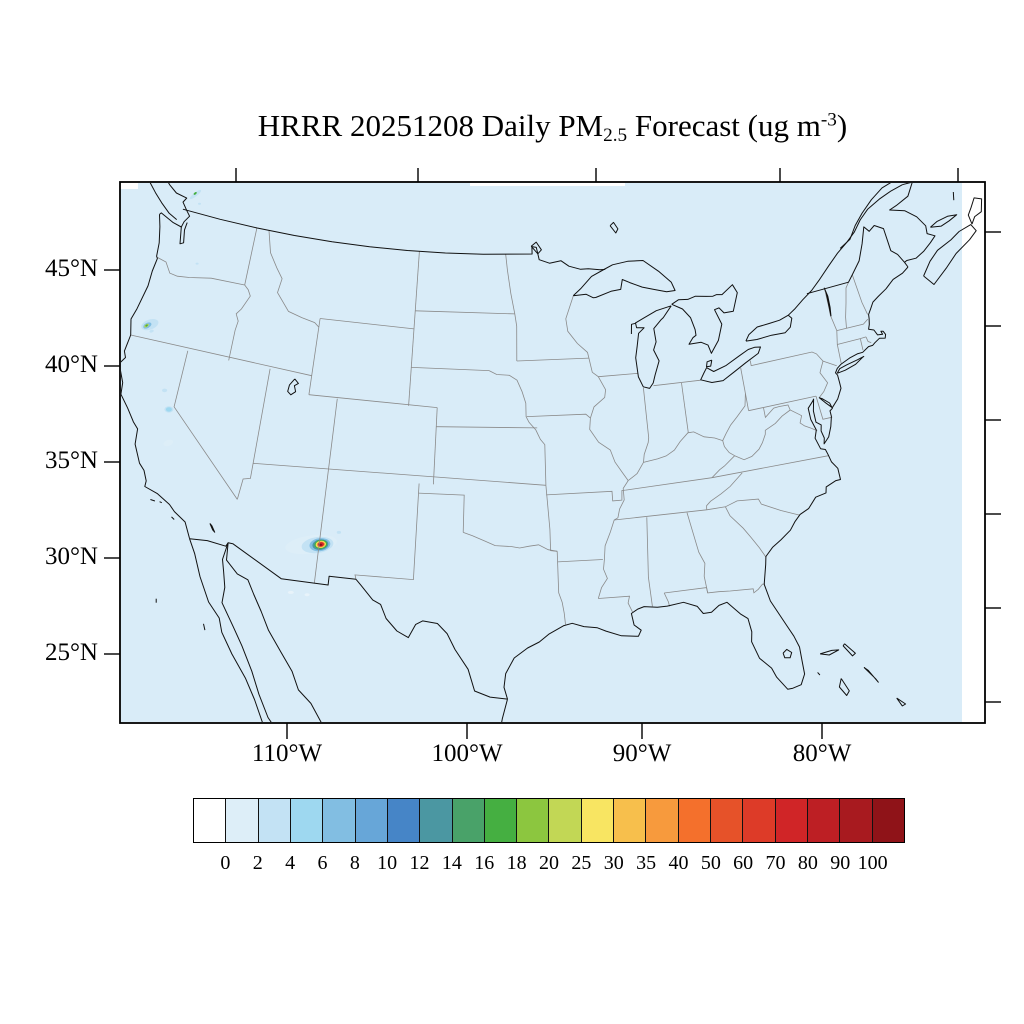  I want to click on lon-tick-label: 110°W, so click(287, 753).